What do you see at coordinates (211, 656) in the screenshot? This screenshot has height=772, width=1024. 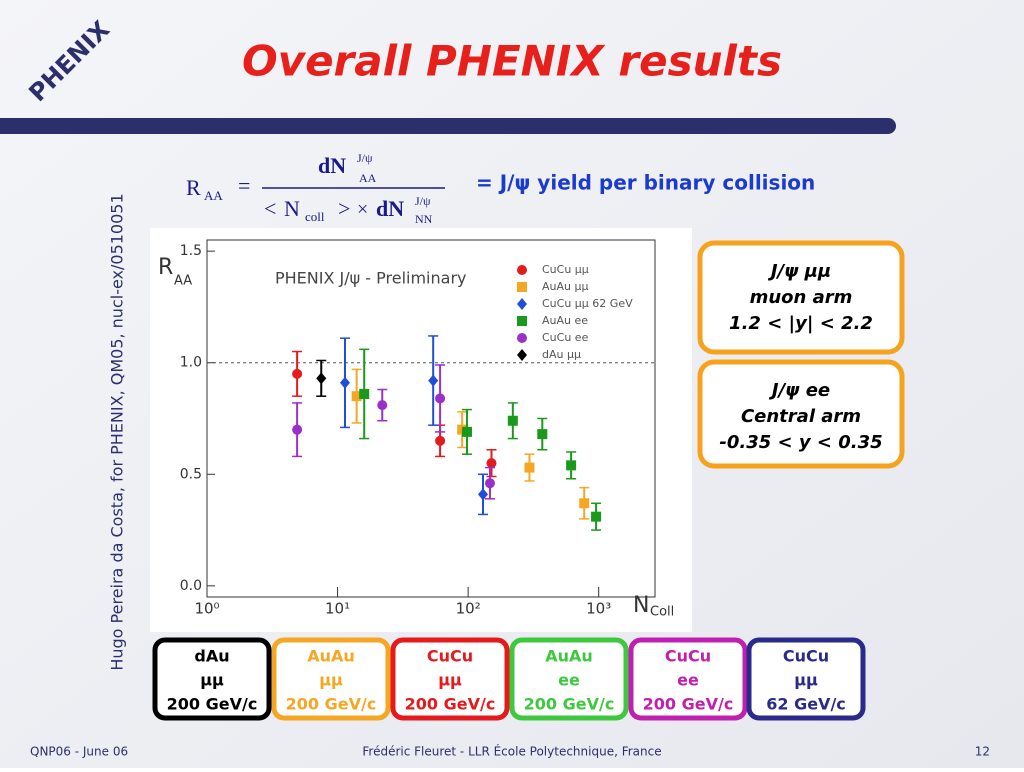 I see `button-label: dAu` at bounding box center [211, 656].